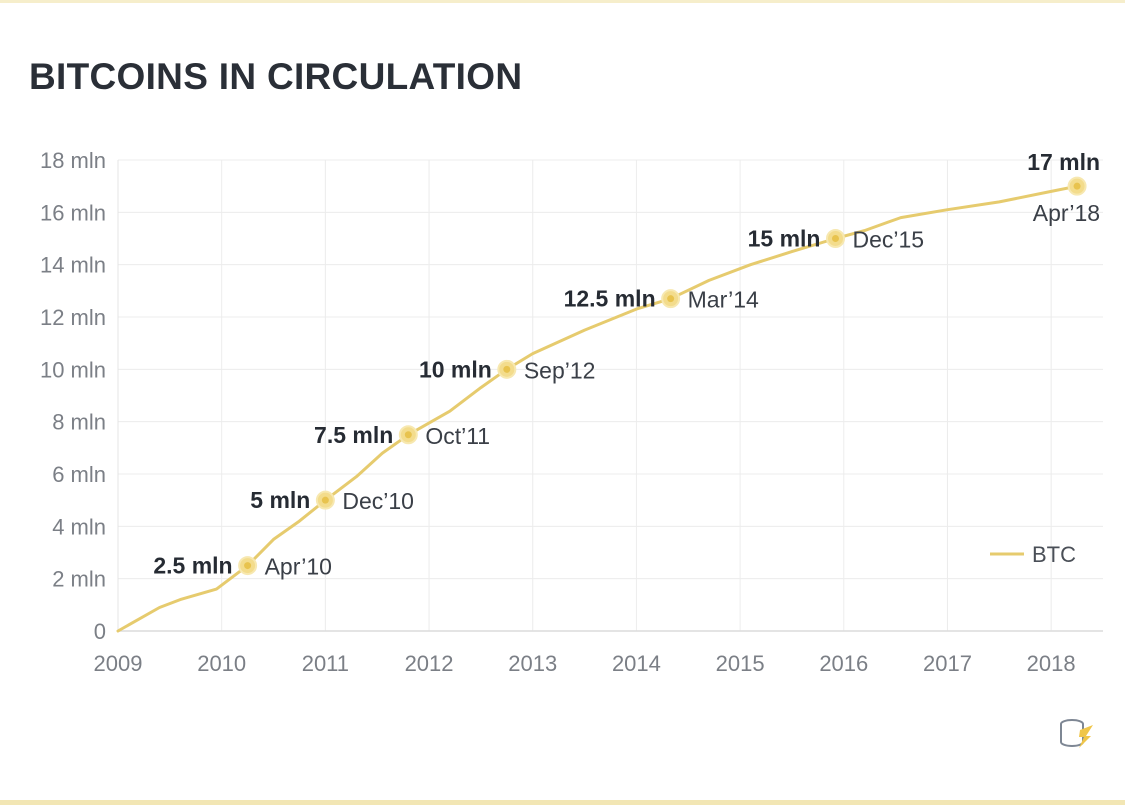 Image resolution: width=1125 pixels, height=805 pixels. Describe the element at coordinates (562, 802) in the screenshot. I see `bottom-border` at that location.